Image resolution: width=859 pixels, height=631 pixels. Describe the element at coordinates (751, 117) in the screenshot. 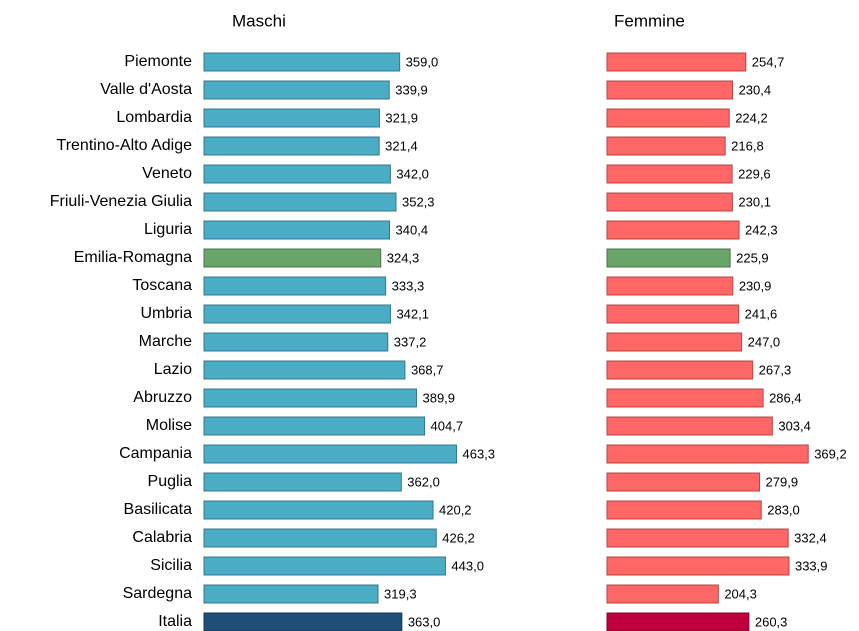

I see `value-label: 224,2` at that location.